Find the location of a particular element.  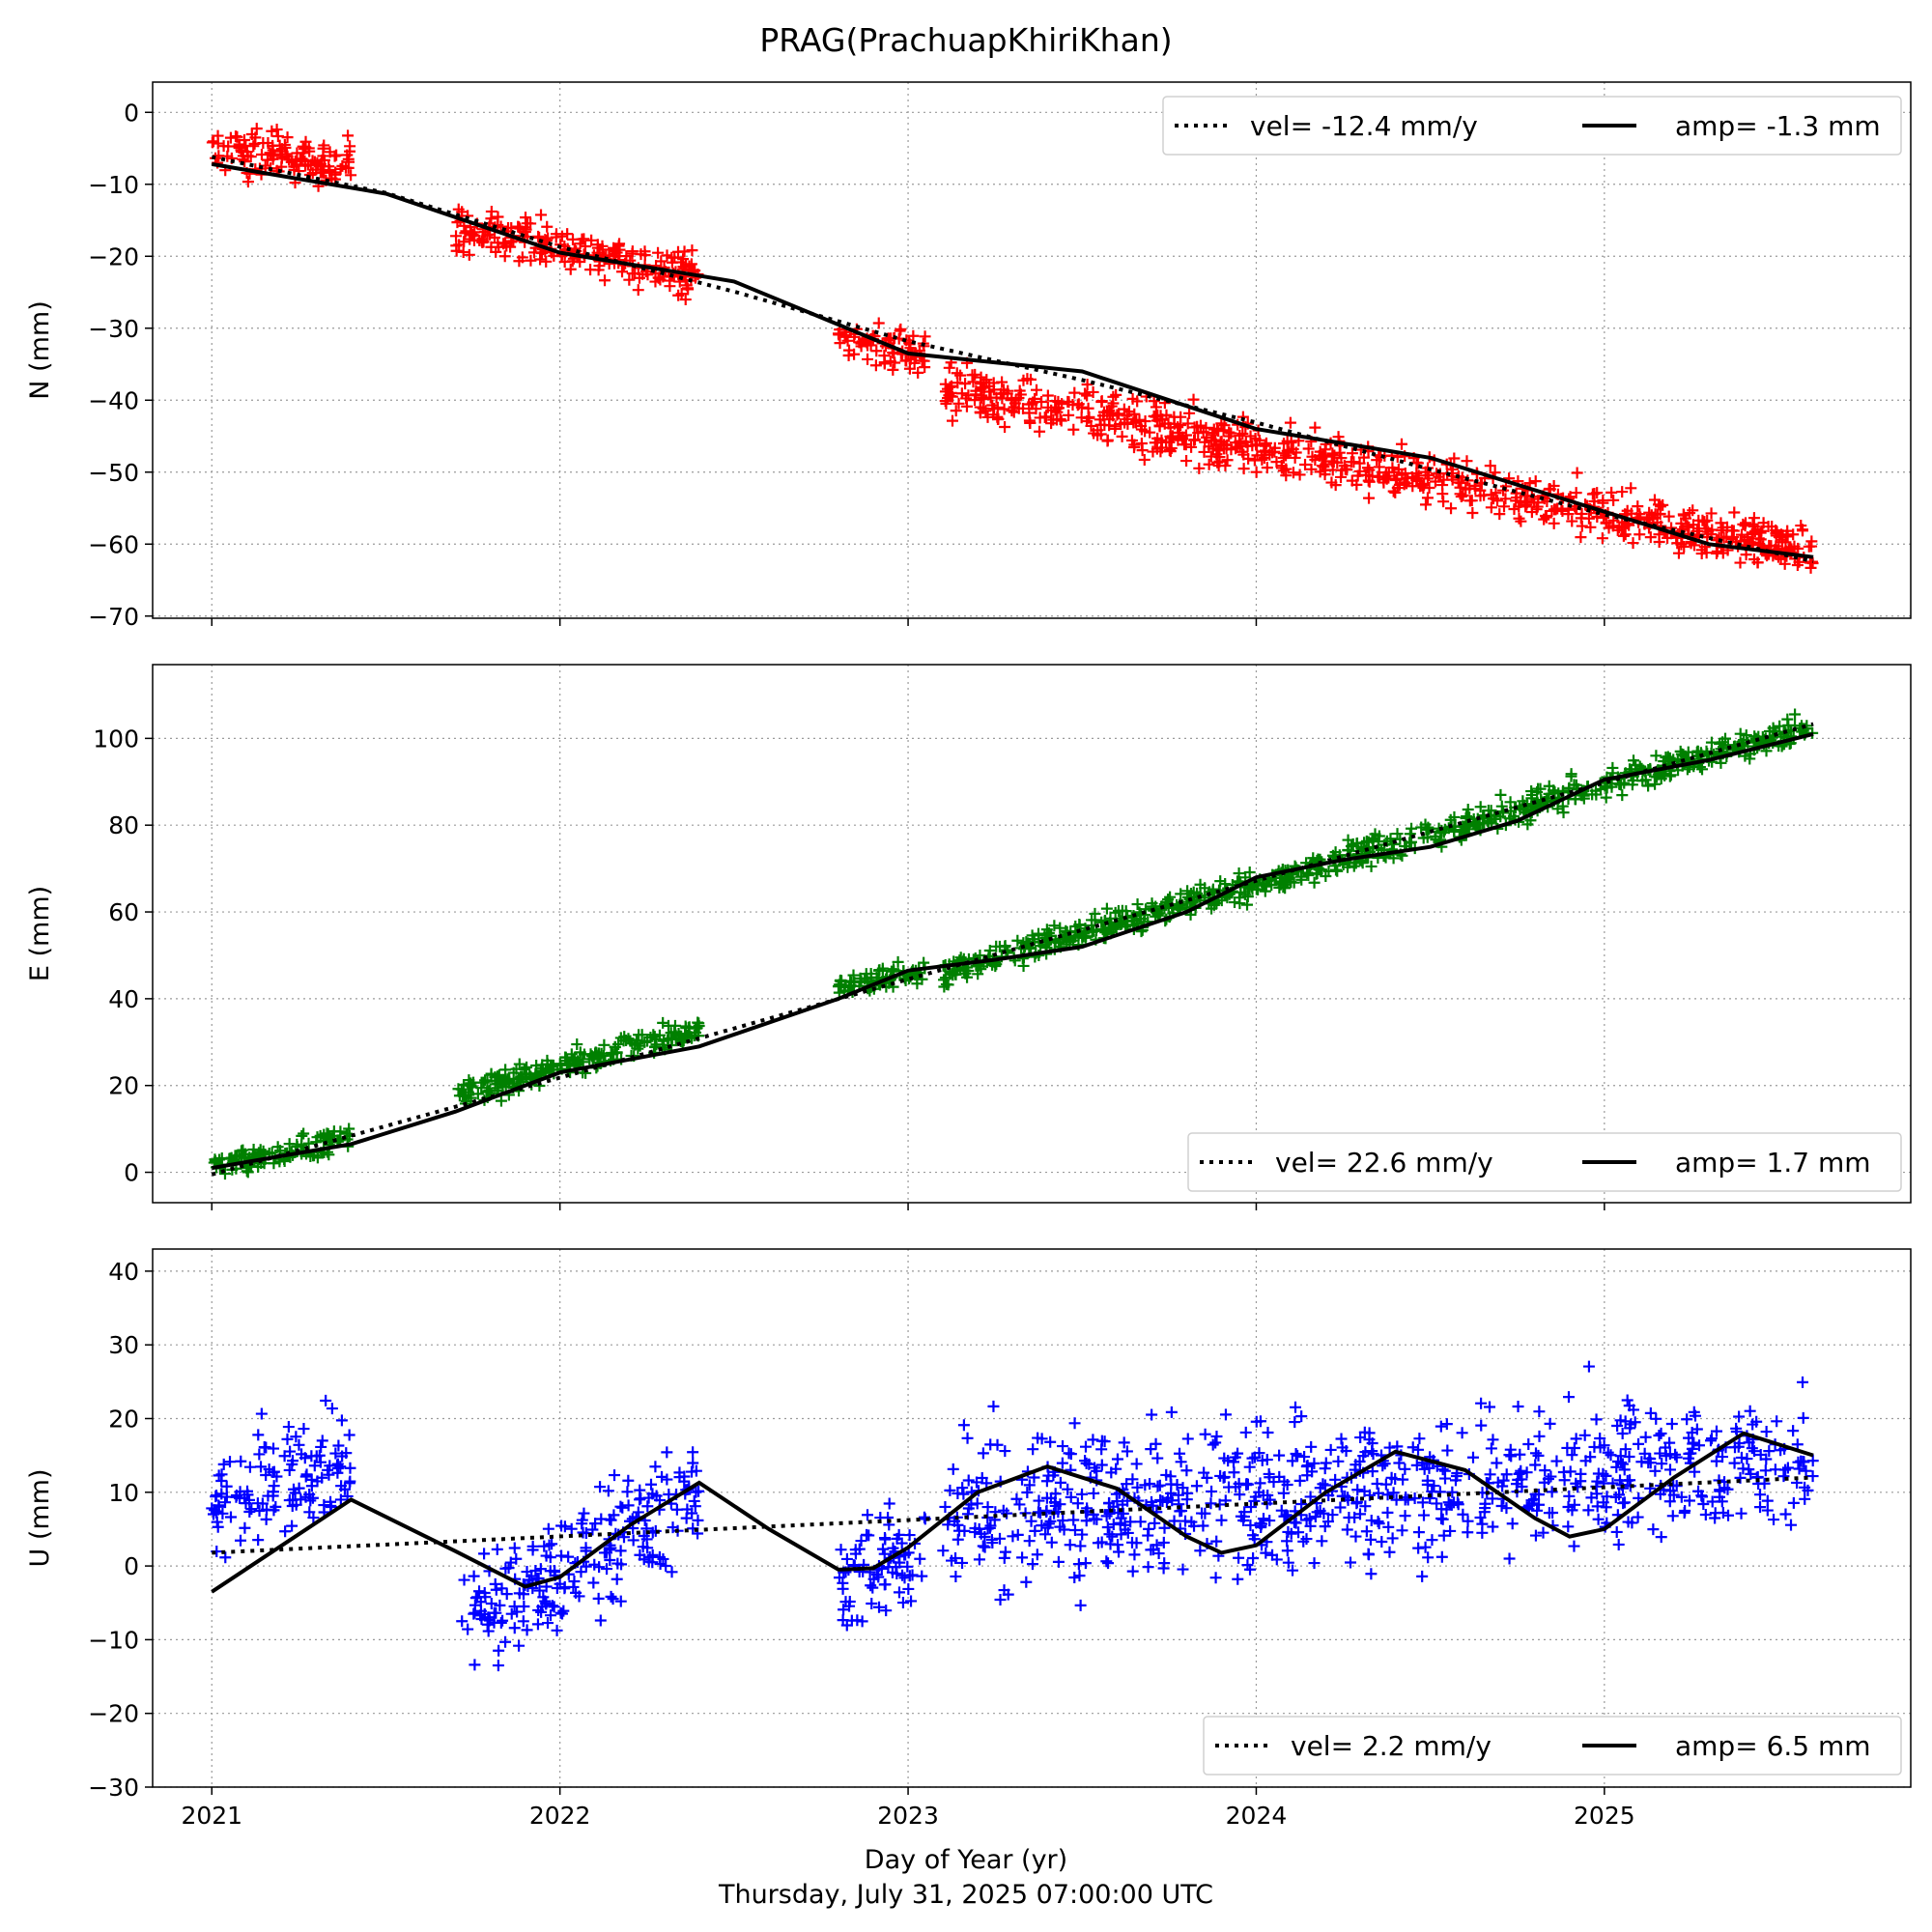

legend-box is located at coordinates (1544, 1162).